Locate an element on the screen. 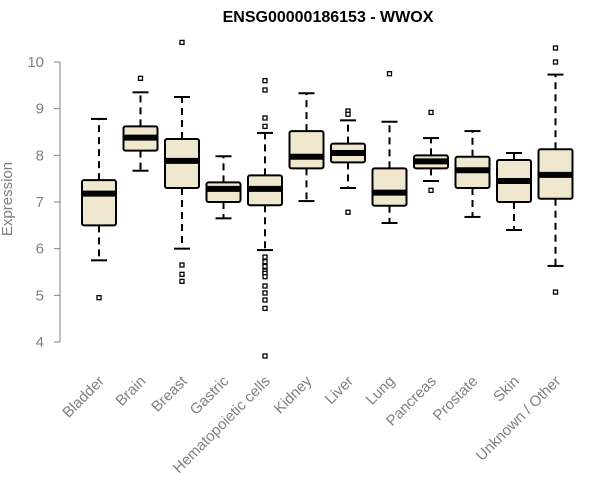  box-prostate is located at coordinates (472, 174).